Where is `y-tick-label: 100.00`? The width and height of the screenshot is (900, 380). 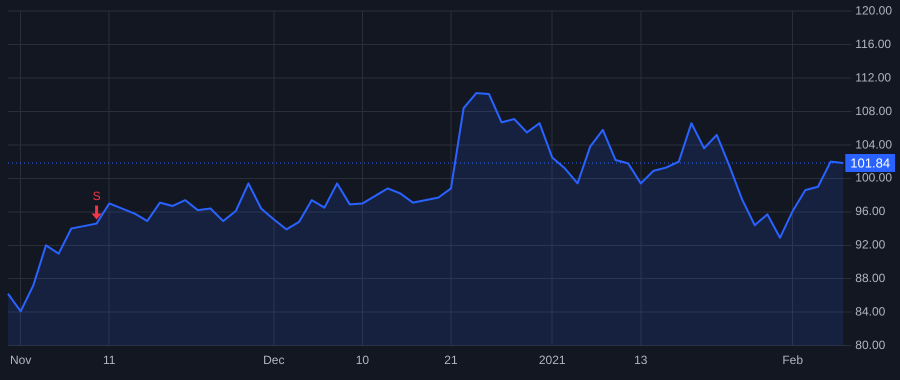
y-tick-label: 100.00 is located at coordinates (873, 177).